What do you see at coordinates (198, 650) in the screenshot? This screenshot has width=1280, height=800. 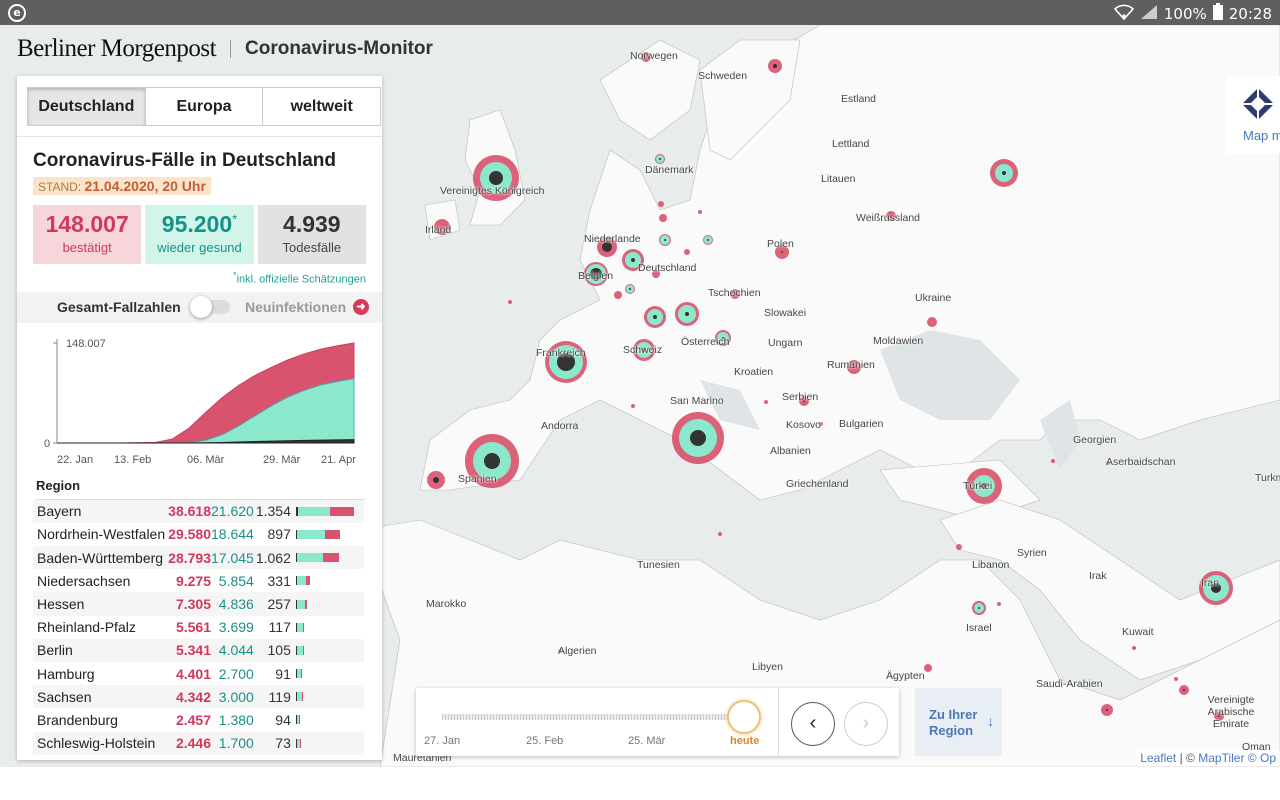 I see `region-row: Berlin 5.341 4.044 105` at bounding box center [198, 650].